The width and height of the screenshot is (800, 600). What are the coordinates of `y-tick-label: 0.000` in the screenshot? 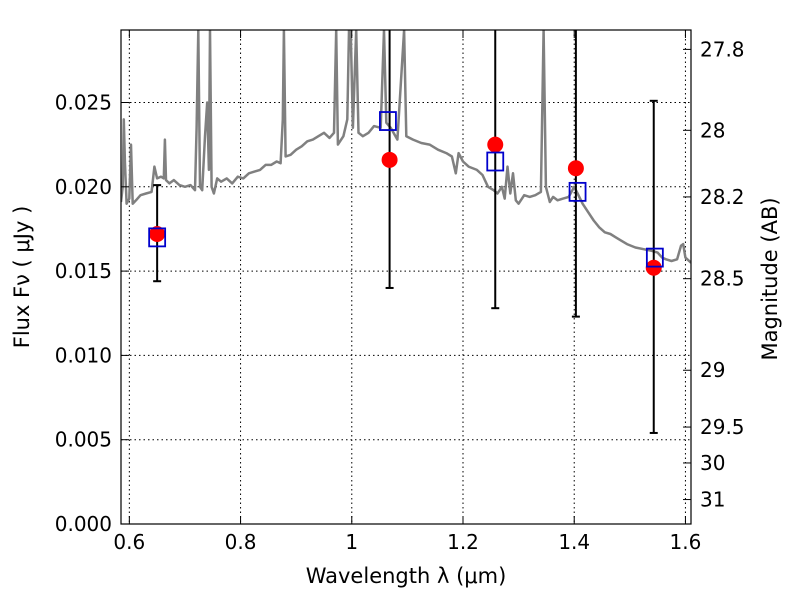 It's located at (83, 524).